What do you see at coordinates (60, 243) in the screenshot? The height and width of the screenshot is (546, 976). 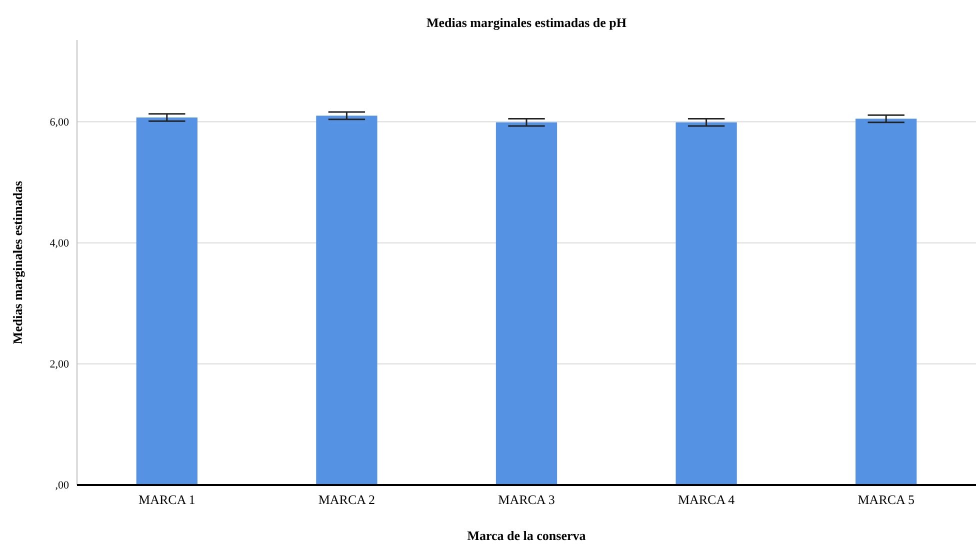 I see `y-tick-label: 4,00` at bounding box center [60, 243].